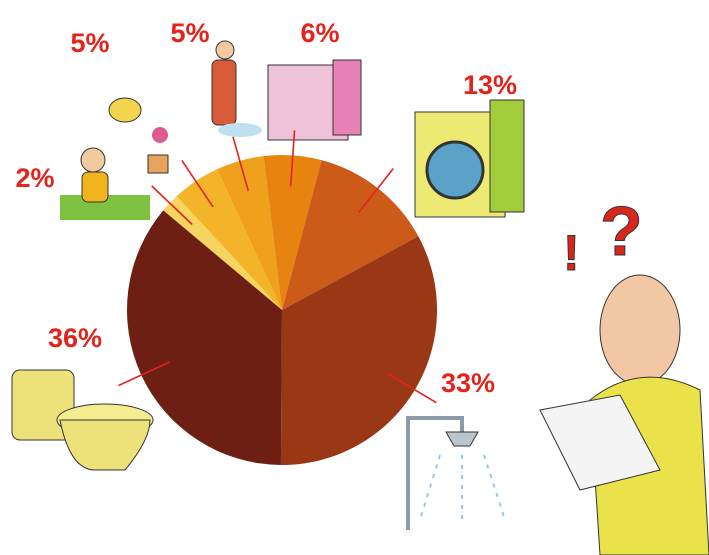 The image size is (709, 555). What do you see at coordinates (319, 33) in the screenshot?
I see `value-label: 6%` at bounding box center [319, 33].